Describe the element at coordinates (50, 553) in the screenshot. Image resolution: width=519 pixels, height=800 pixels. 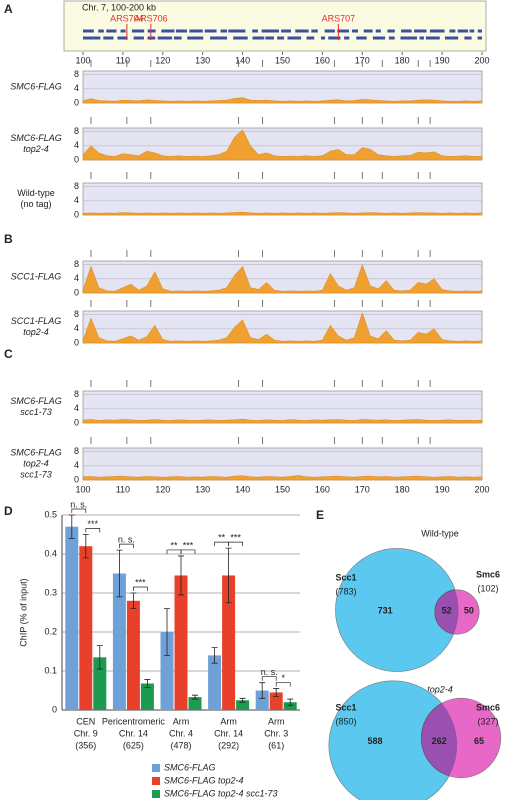
I see `y-tick-label: 0.4` at that location.